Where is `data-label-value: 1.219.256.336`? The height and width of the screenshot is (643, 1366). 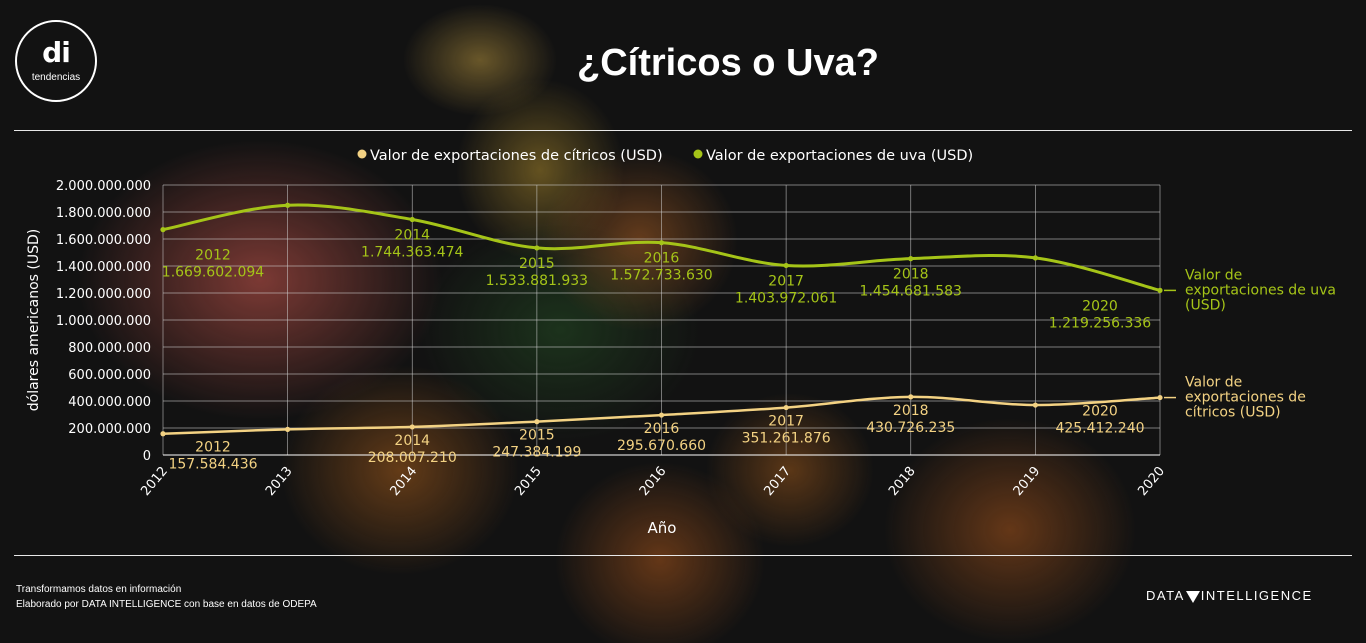 data-label-value: 1.219.256.336 is located at coordinates (1100, 323).